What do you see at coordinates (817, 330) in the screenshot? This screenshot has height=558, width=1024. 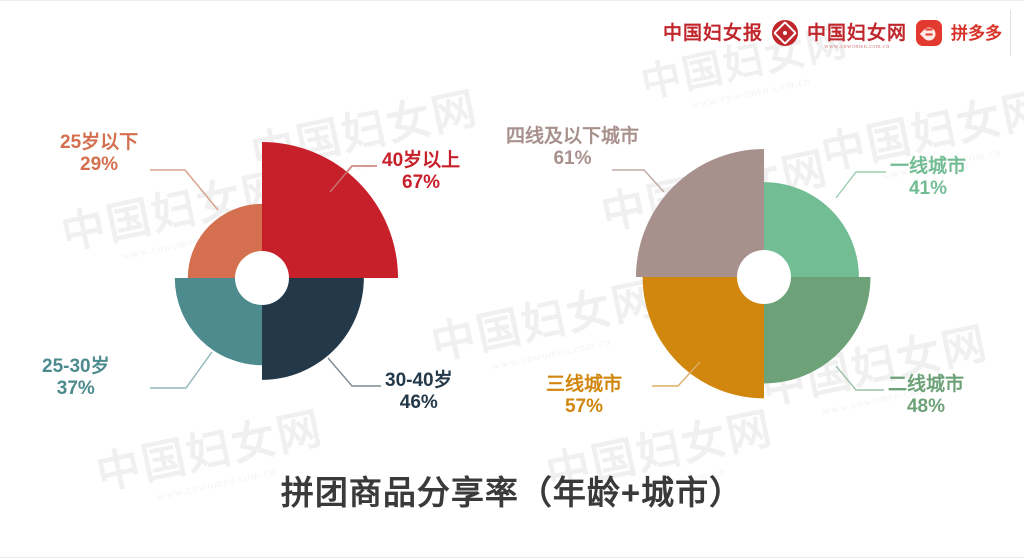 I see `pie-slice-二线城市` at bounding box center [817, 330].